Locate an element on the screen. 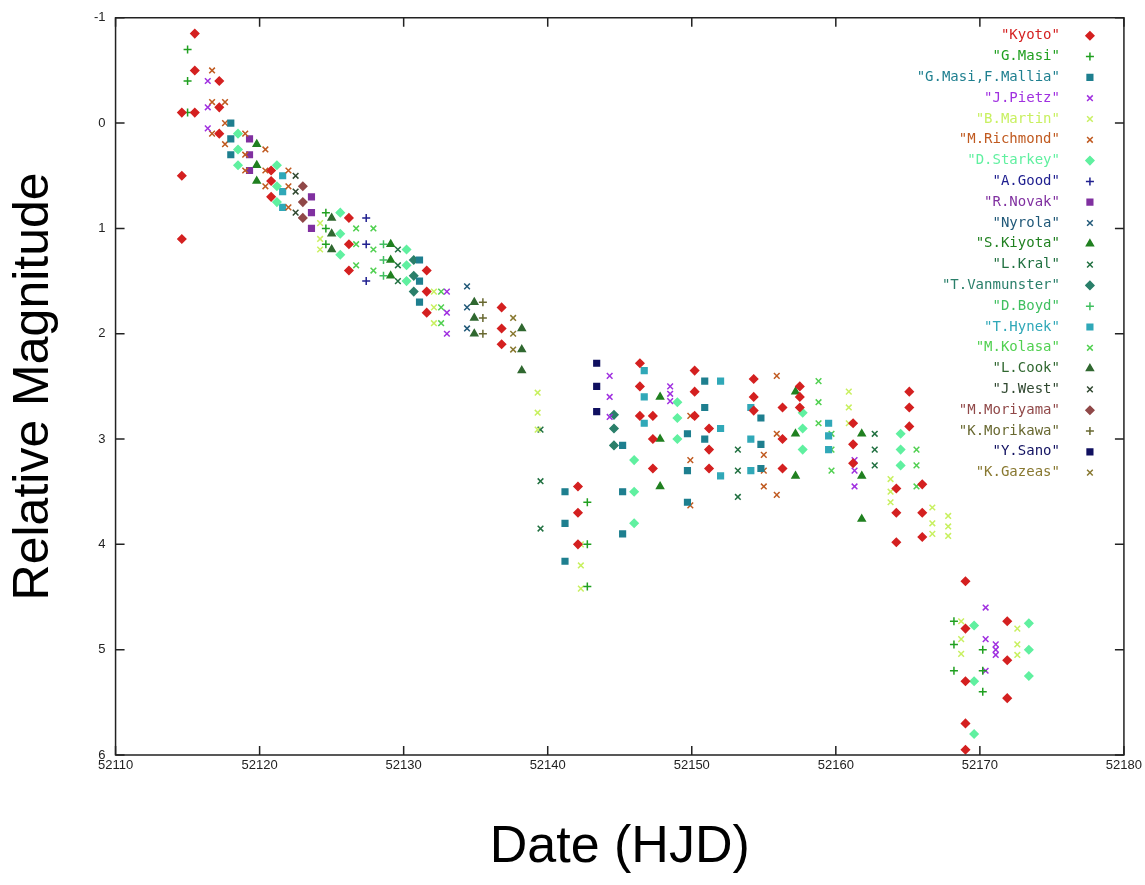 The image size is (1145, 885). legend-label: "R.Novak" is located at coordinates (1022, 200).